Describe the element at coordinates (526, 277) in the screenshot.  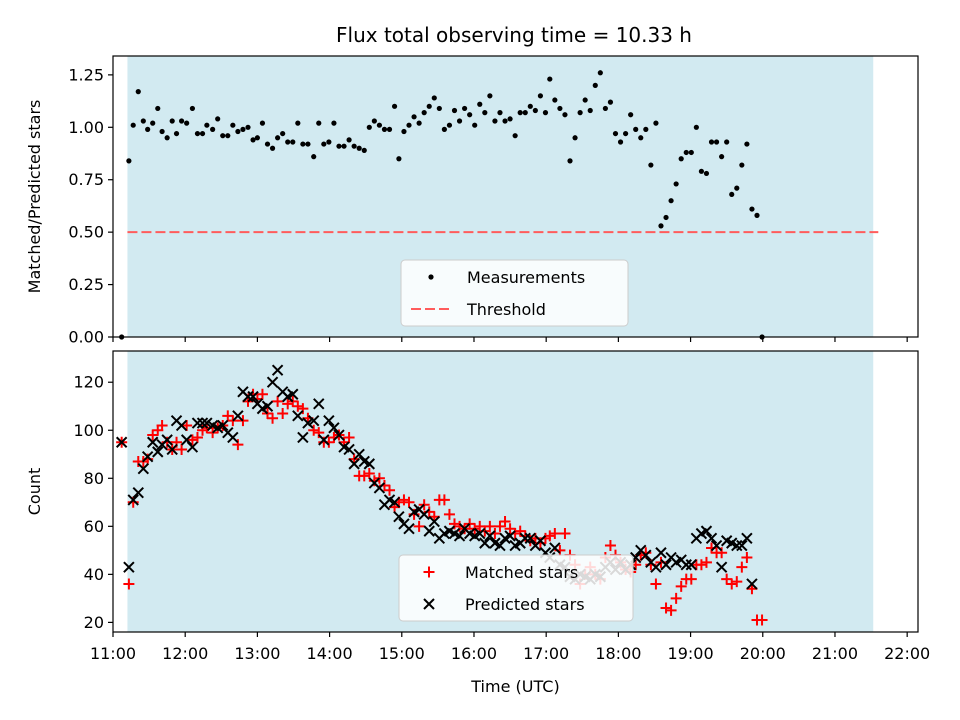
I see `legend-label: Measurements` at that location.